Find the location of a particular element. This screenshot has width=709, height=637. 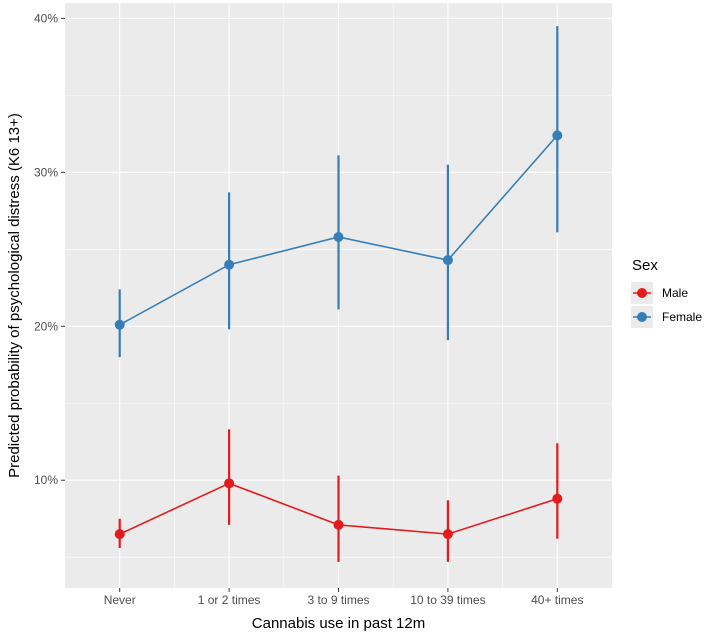

y-tick-label: 10% is located at coordinates (46, 480).